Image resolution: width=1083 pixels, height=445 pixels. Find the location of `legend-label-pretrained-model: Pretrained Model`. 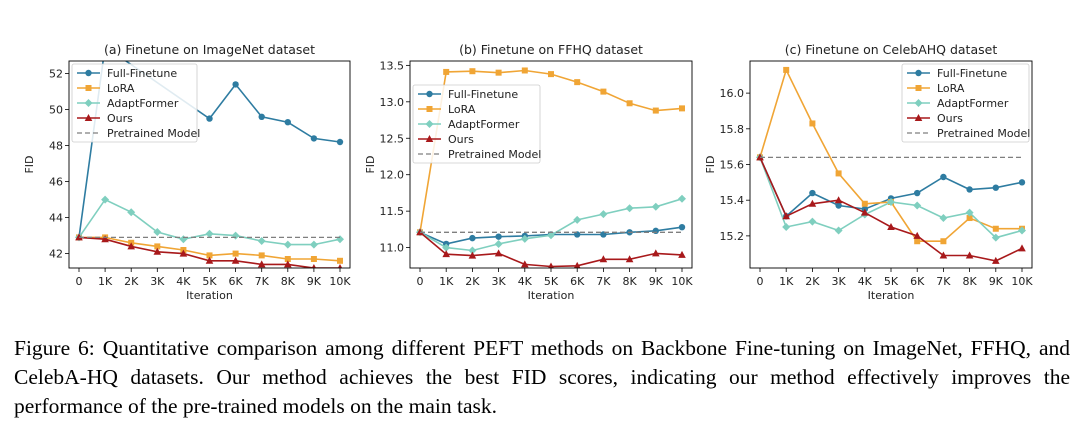

legend-label-pretrained-model: Pretrained Model is located at coordinates (983, 133).